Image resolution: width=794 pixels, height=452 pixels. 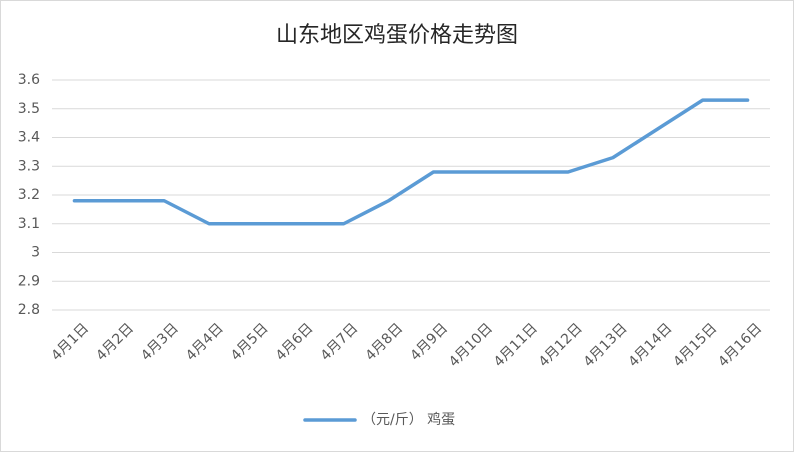 I want to click on y-tick-label: 3.2, so click(x=29, y=195).